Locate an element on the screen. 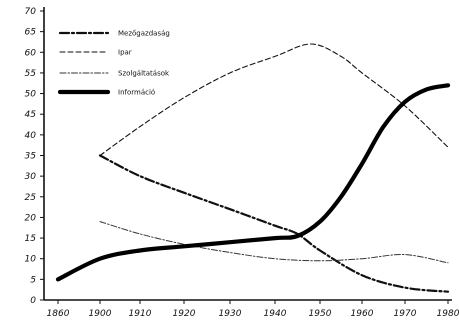 Image resolution: width=459 pixels, height=322 pixels. y-tick-label: 40 is located at coordinates (31, 136).